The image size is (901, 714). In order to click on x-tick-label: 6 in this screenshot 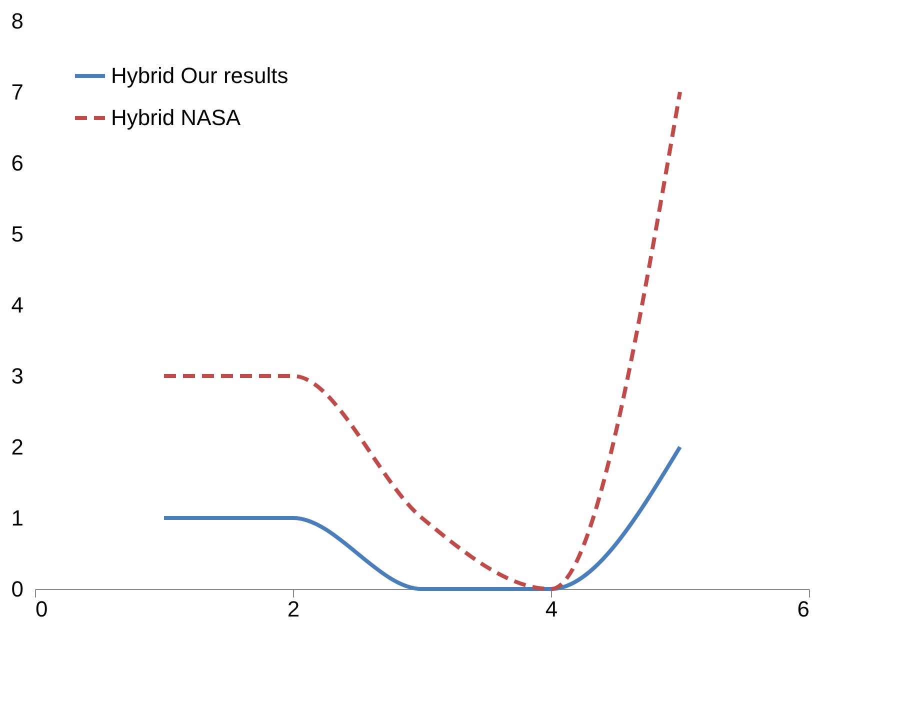, I will do `click(803, 609)`.